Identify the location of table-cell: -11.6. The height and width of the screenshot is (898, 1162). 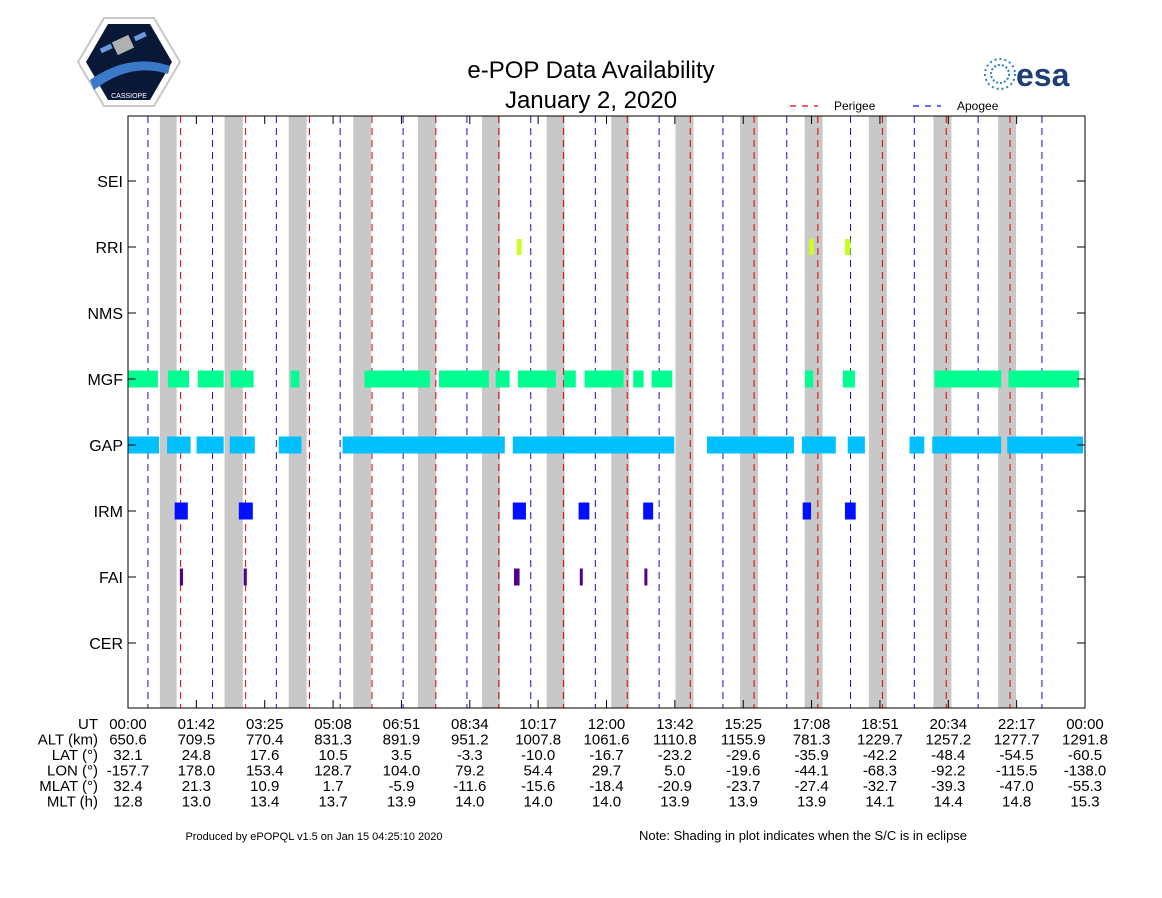
(469, 786).